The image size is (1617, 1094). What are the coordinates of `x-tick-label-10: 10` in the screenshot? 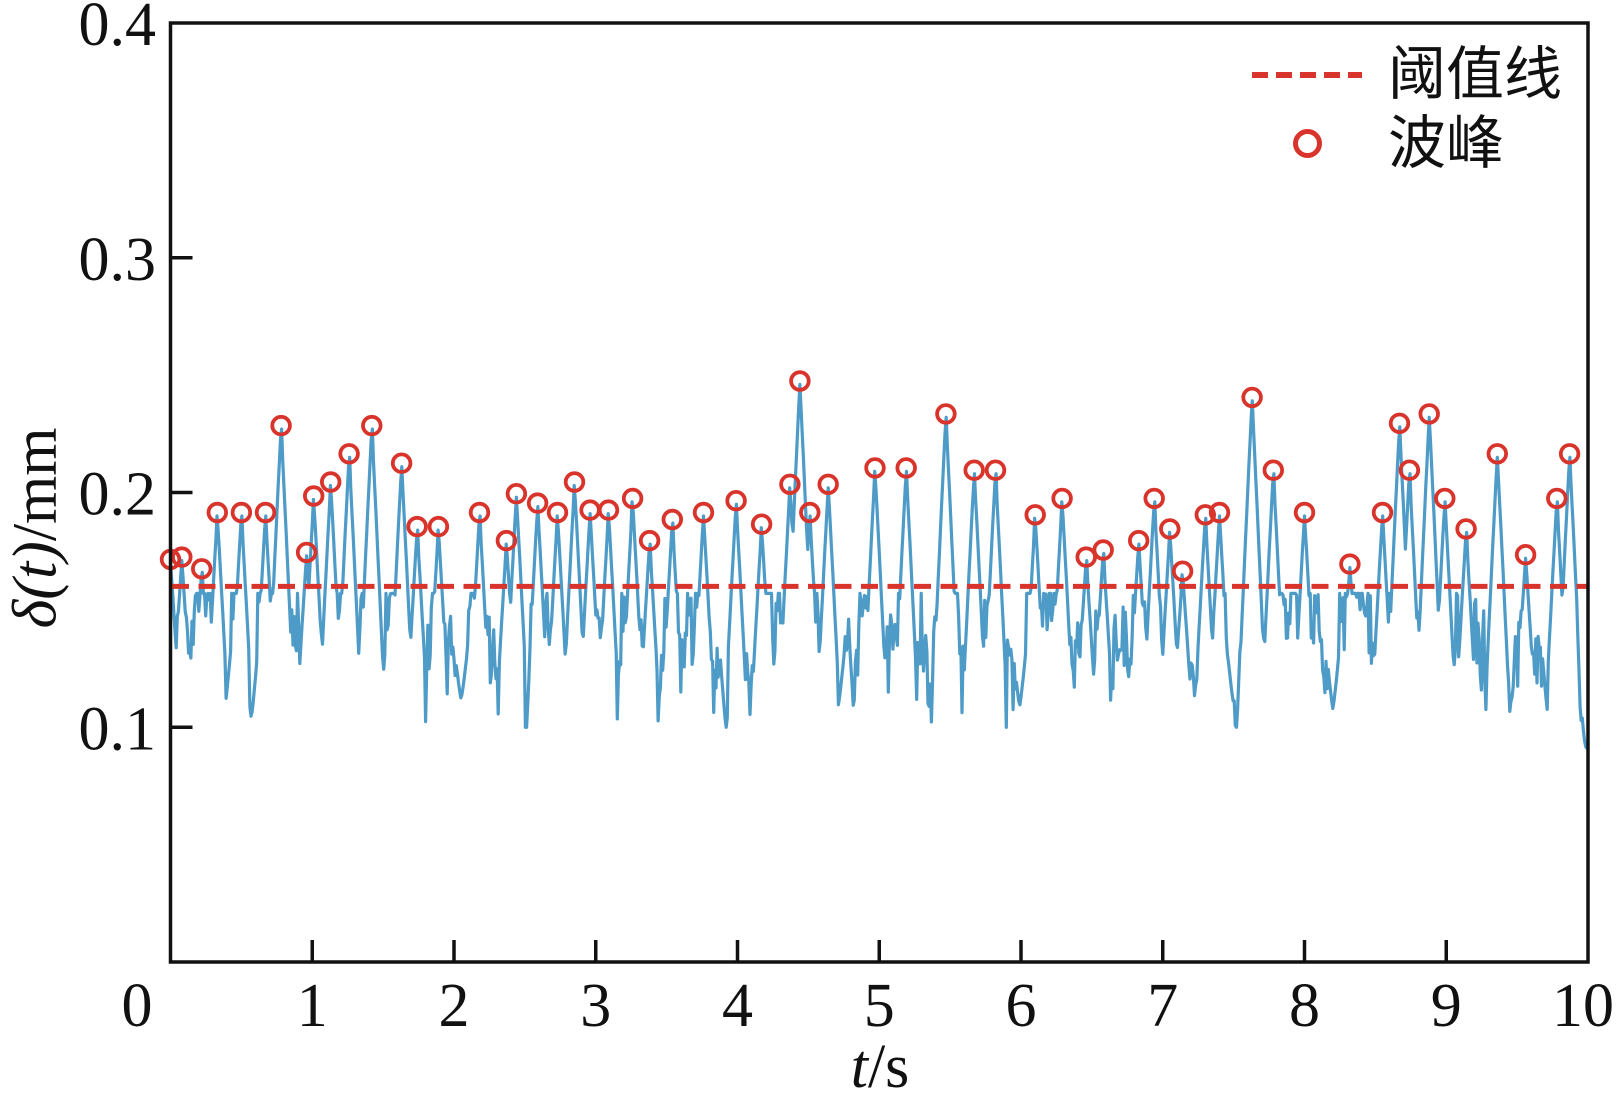 It's located at (1583, 1006).